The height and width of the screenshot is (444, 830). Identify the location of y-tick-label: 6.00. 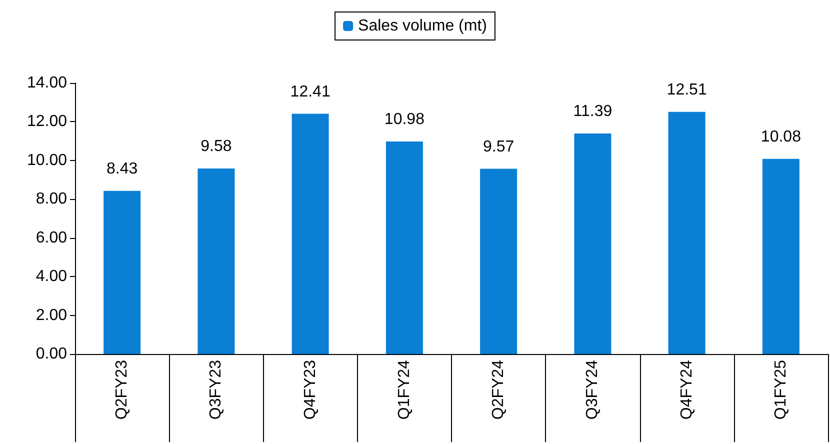
(52, 237).